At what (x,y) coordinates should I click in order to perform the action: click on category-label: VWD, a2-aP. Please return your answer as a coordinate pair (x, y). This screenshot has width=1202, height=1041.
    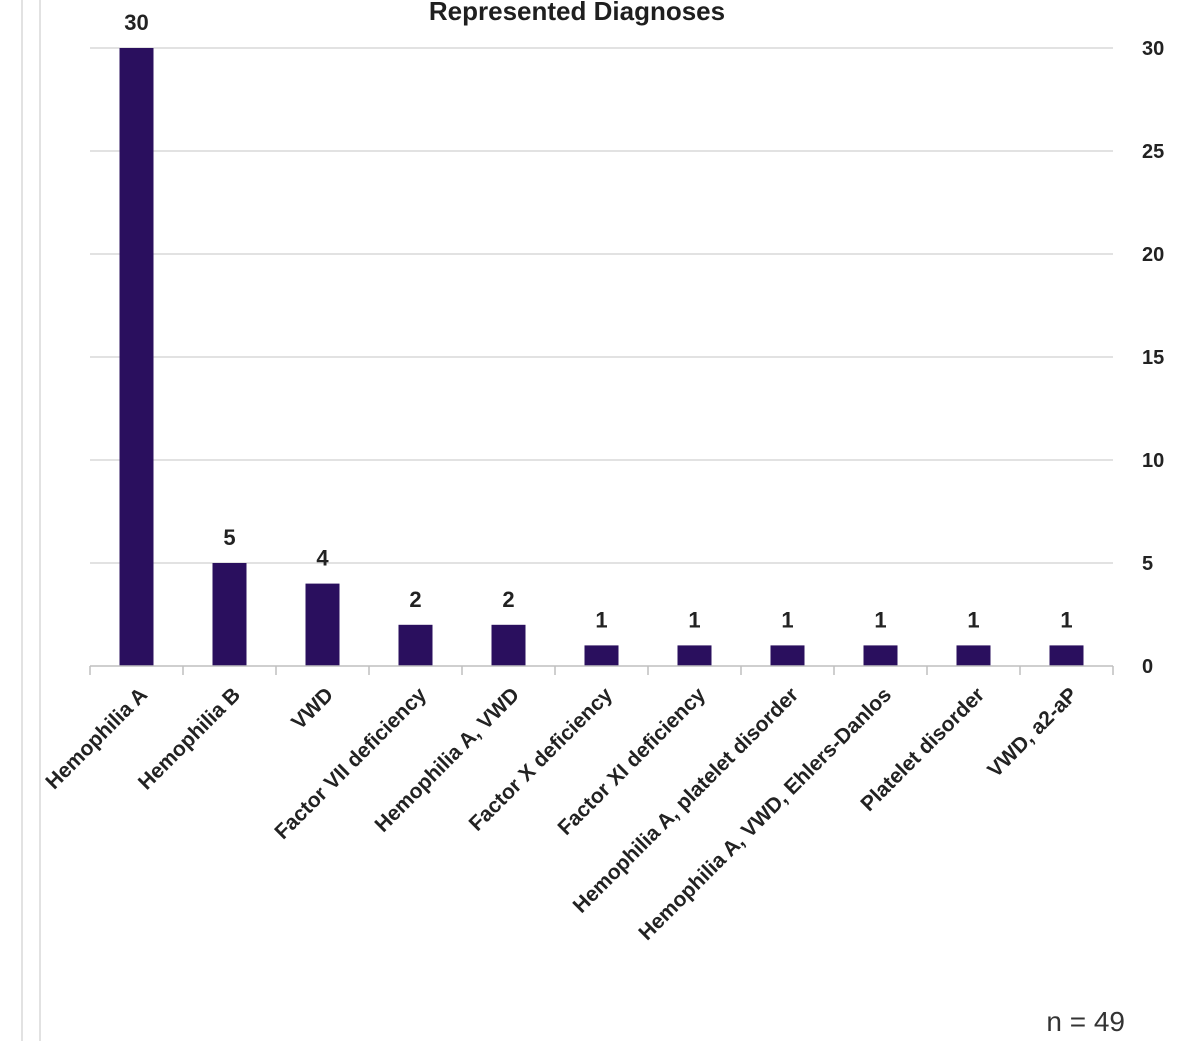
    Looking at the image, I should click on (1032, 732).